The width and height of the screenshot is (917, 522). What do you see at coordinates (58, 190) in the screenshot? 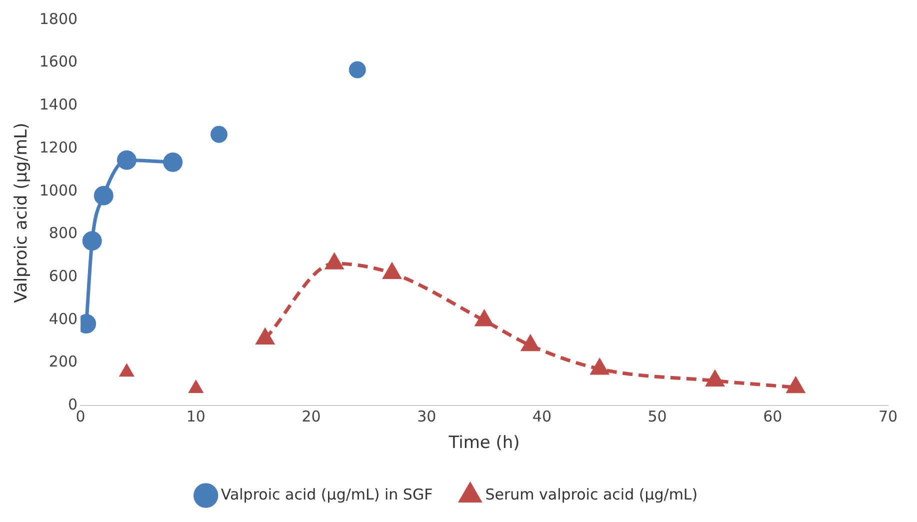
I see `y-tick-label: 1000` at bounding box center [58, 190].